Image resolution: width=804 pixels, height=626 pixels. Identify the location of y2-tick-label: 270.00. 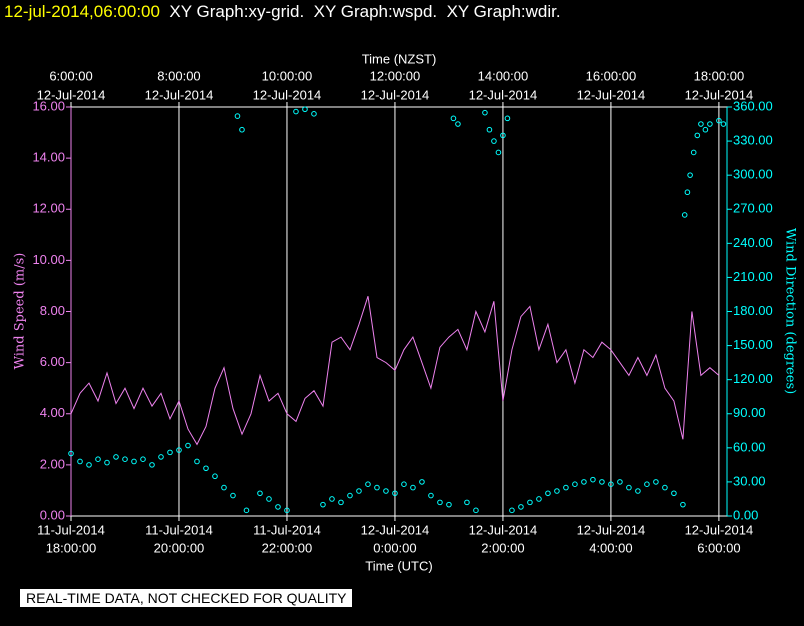
(753, 208).